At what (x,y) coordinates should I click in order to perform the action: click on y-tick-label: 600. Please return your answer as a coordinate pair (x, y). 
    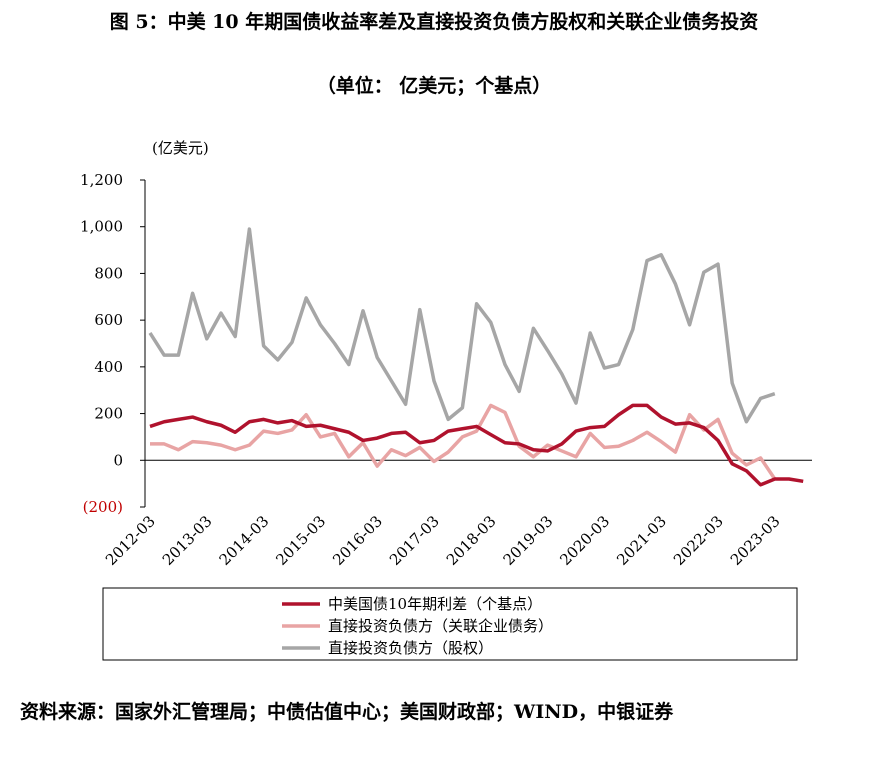
    Looking at the image, I should click on (108, 320).